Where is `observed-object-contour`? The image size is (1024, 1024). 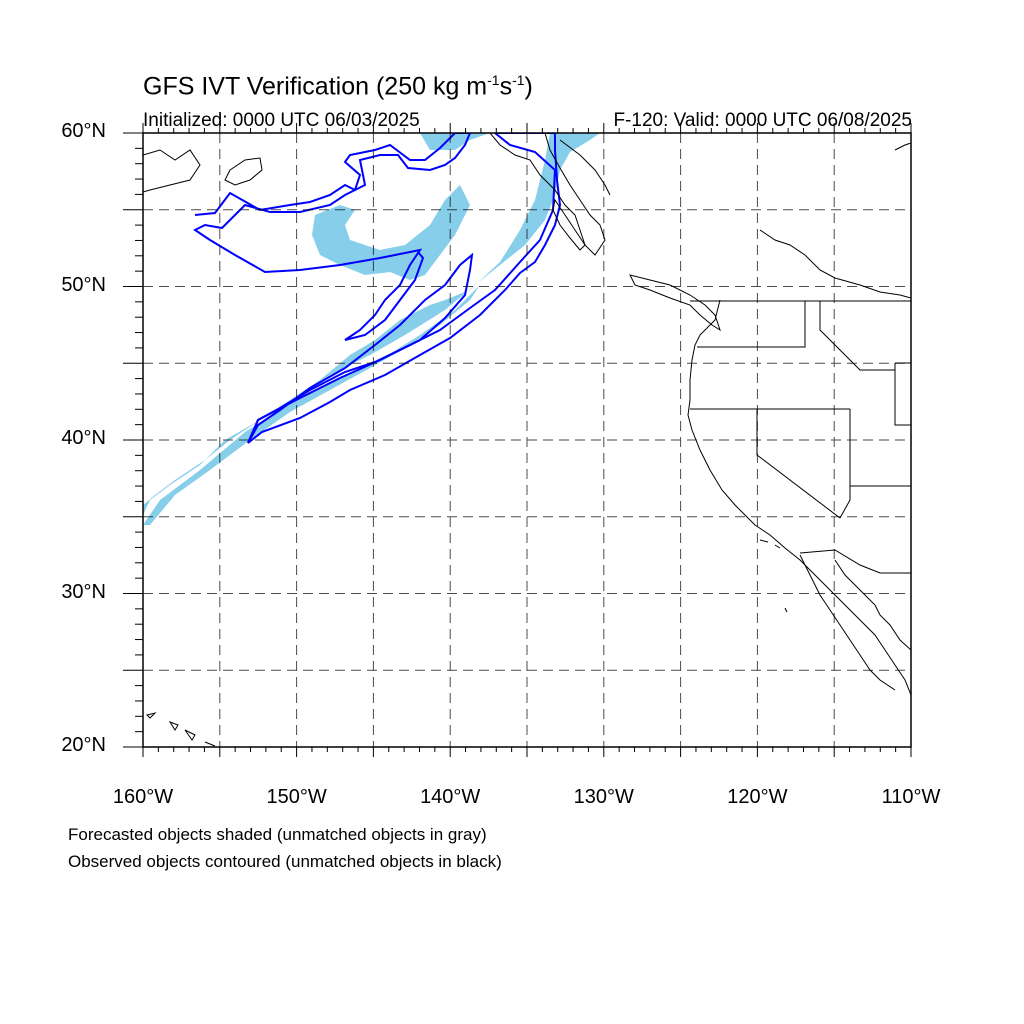 observed-object-contour is located at coordinates (404, 288).